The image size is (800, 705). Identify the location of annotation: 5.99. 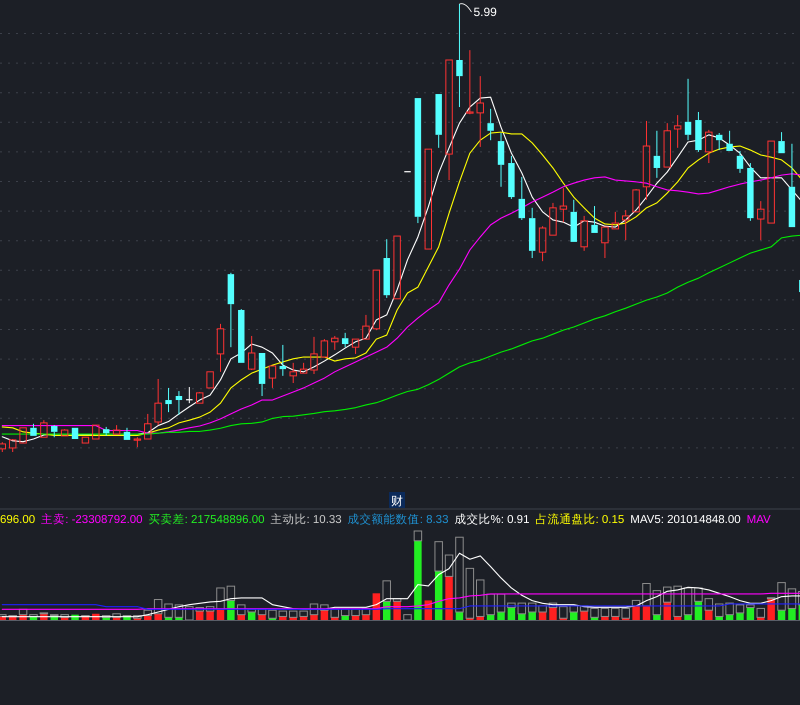
(485, 12).